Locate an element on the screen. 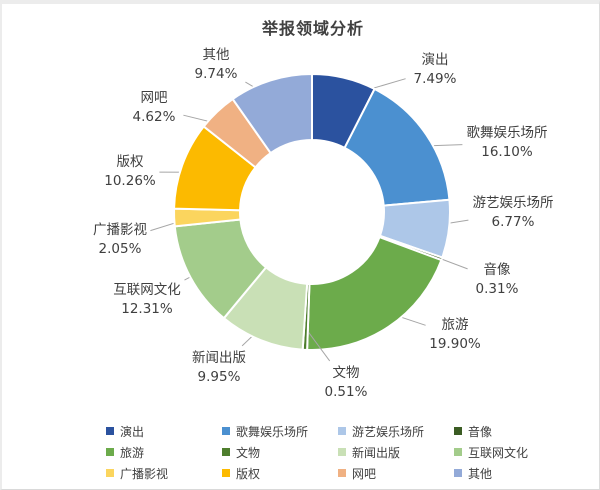  slice-label-value: 0.31% is located at coordinates (497, 289).